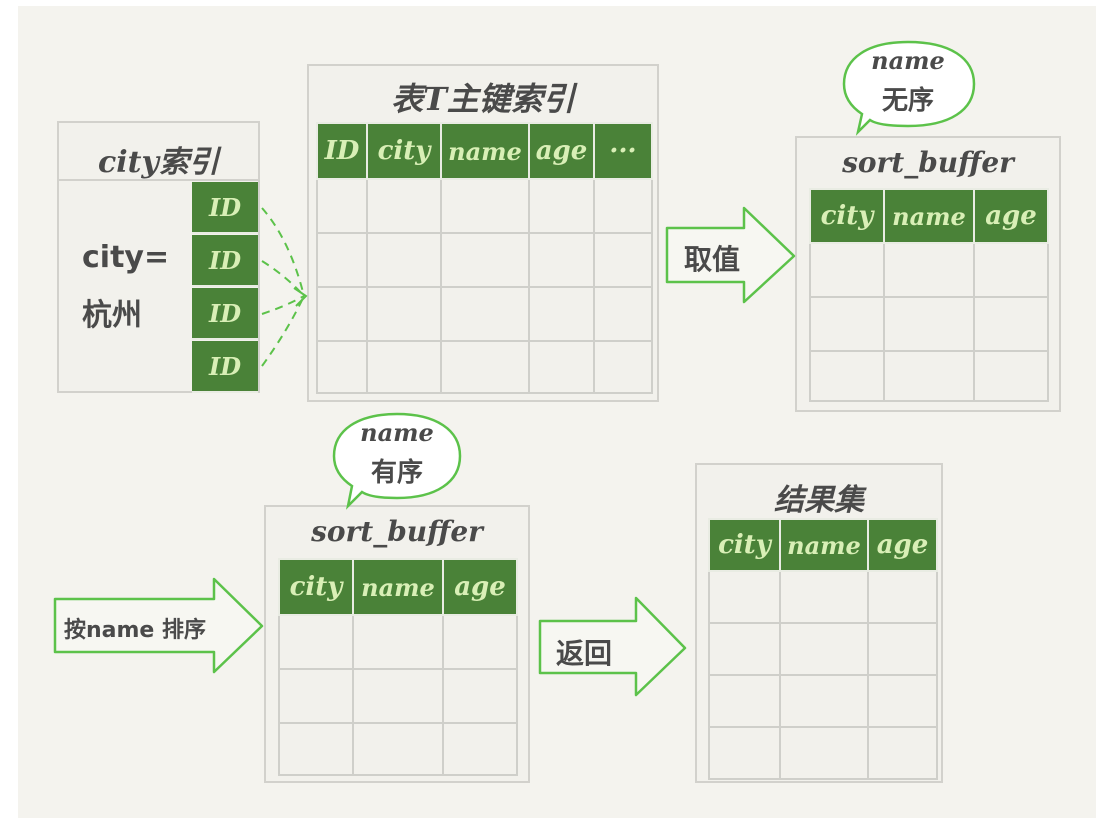 The width and height of the screenshot is (1111, 831). I want to click on sort-buffer-sorted-title: sort_buffer, so click(397, 531).